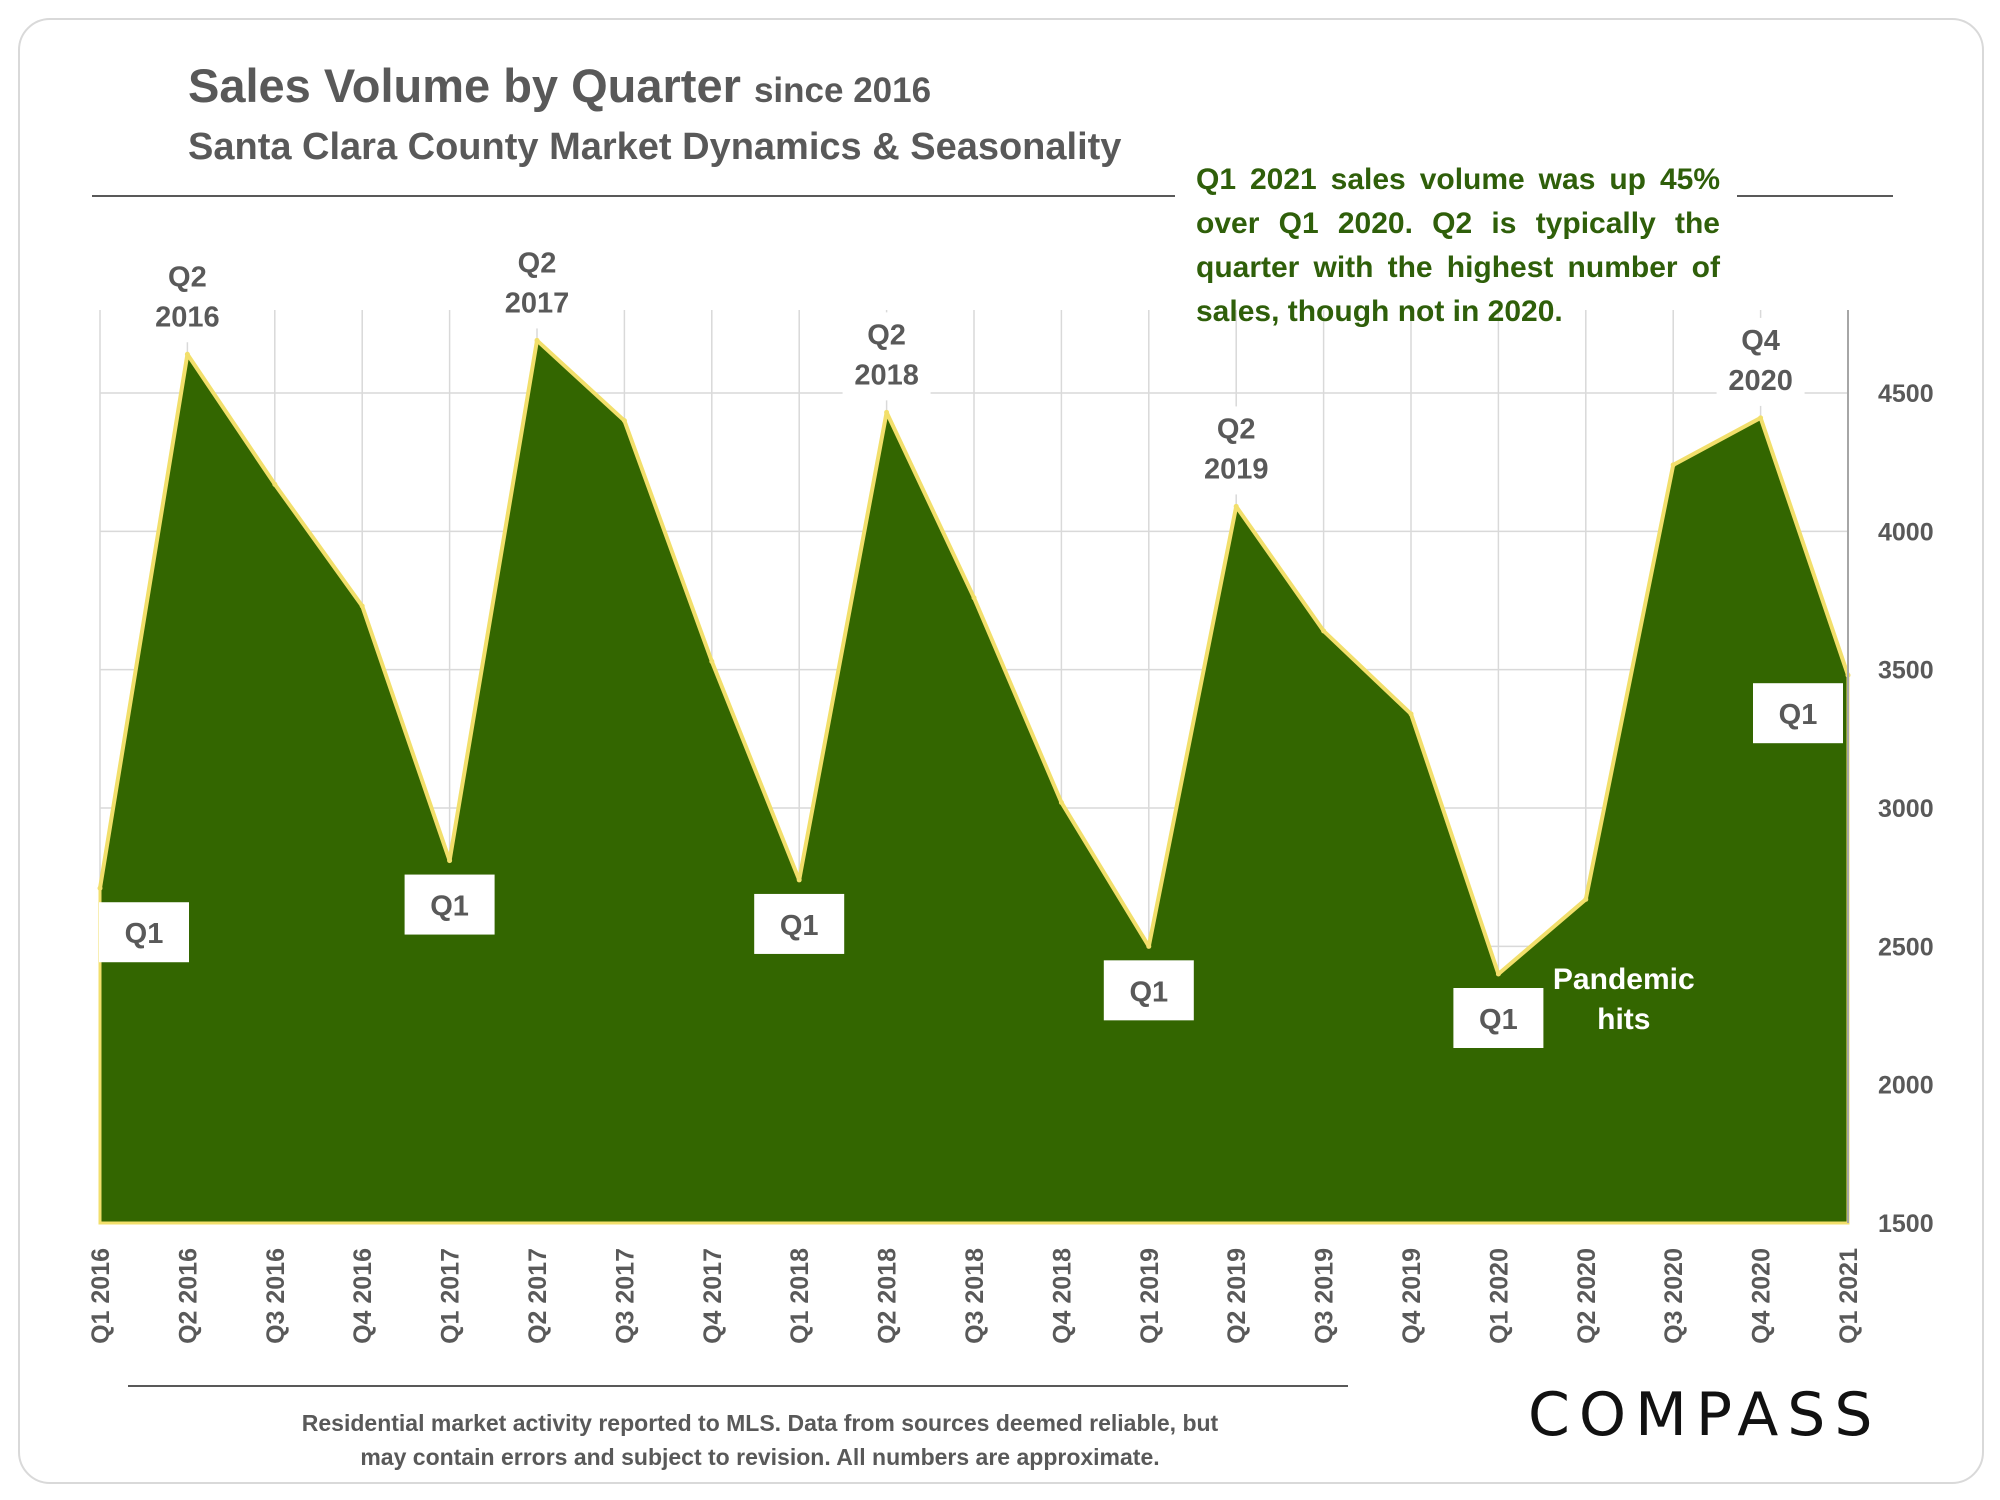 The image size is (2000, 1500). Describe the element at coordinates (1412, 1296) in the screenshot. I see `x-tick-label: Q4 2019` at that location.